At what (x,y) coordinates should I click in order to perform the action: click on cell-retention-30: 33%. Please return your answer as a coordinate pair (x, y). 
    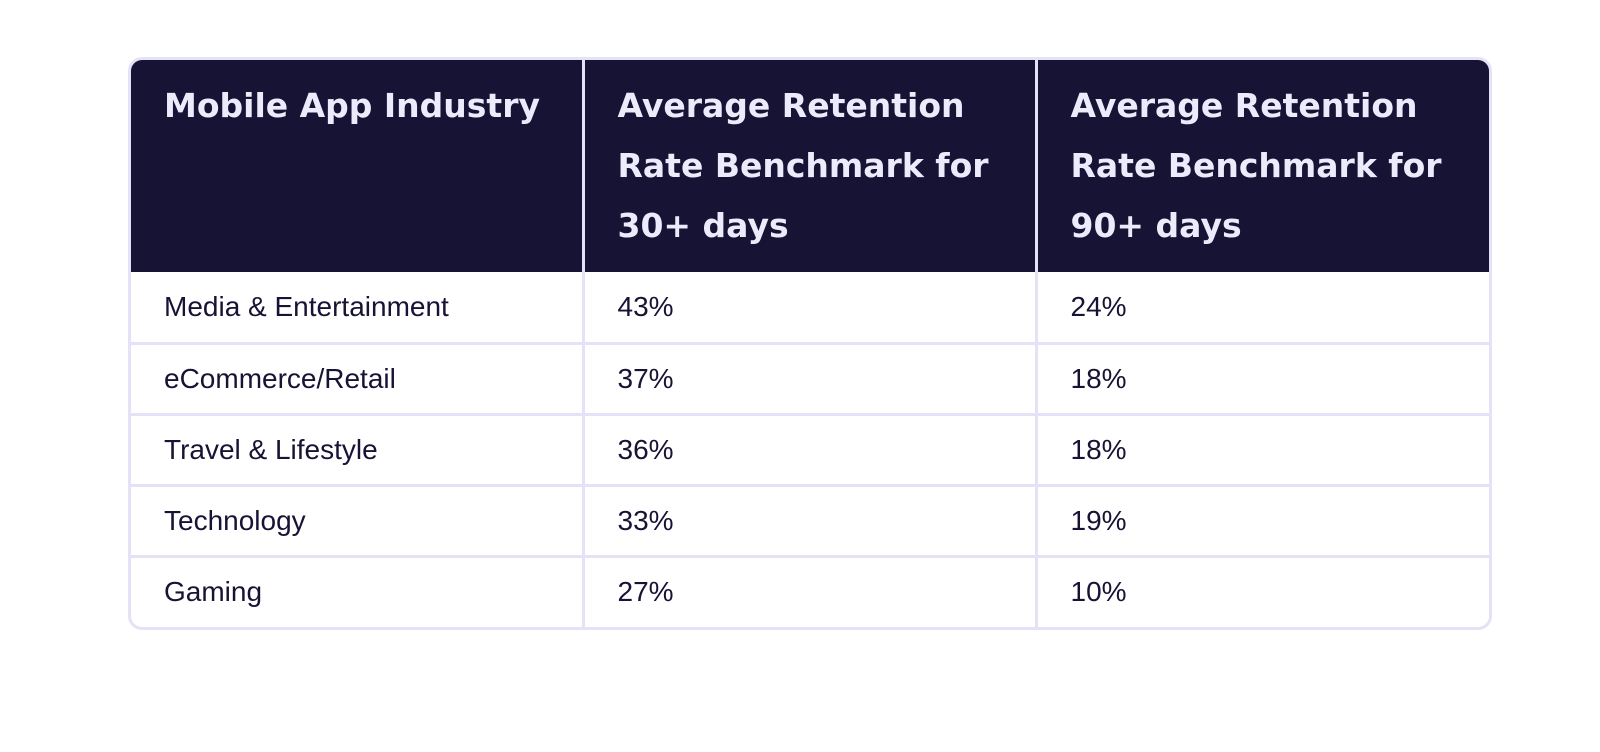
    Looking at the image, I should click on (810, 519).